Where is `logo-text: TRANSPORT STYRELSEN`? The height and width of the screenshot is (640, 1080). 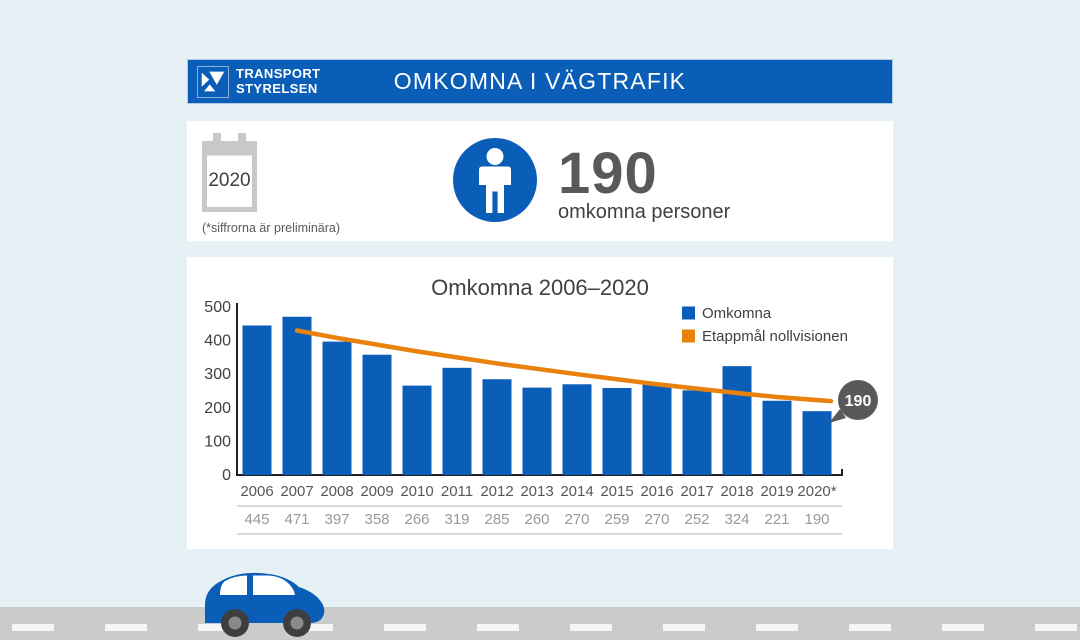
logo-text: TRANSPORT STYRELSEN is located at coordinates (278, 80).